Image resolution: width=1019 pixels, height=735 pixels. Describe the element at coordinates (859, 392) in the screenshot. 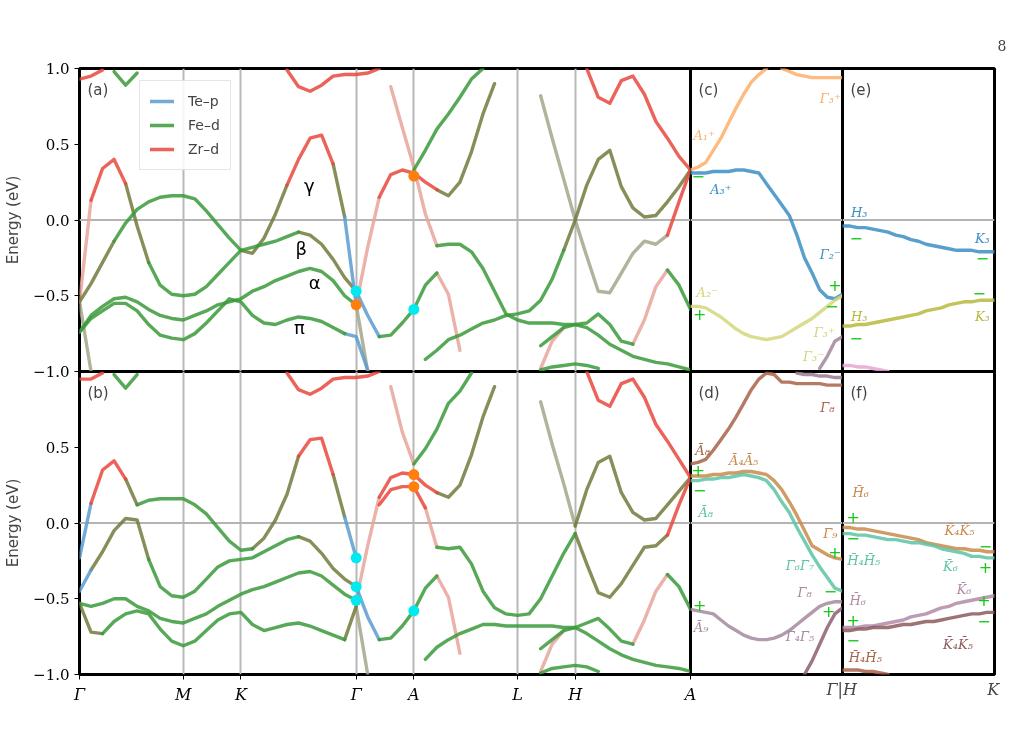

I see `text: (f)` at that location.